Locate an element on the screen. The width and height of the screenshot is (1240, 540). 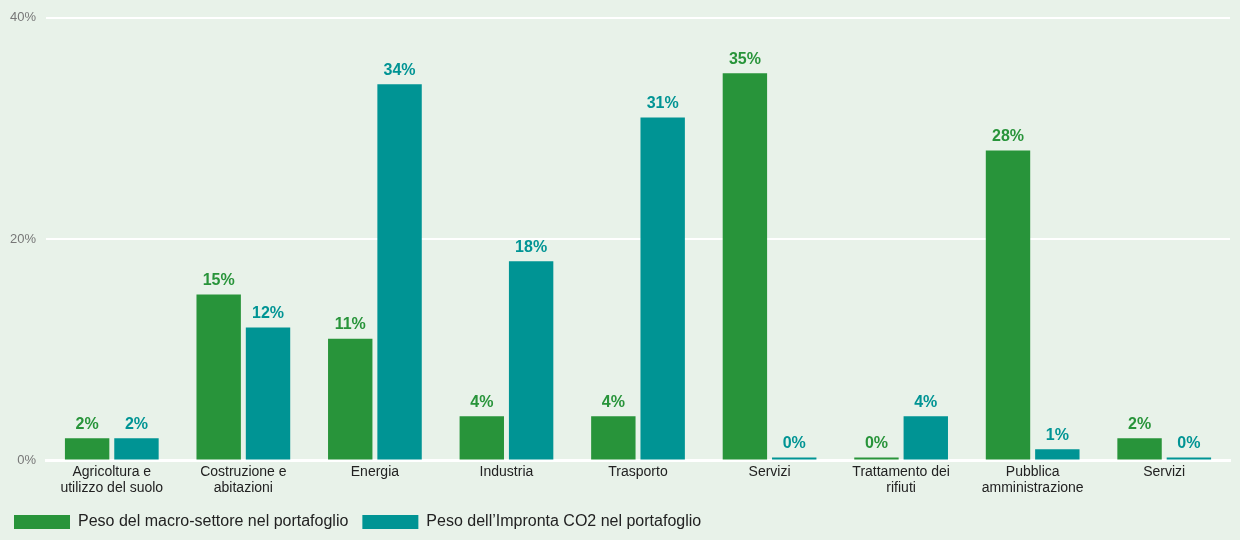
data-label: 31% is located at coordinates (662, 102).